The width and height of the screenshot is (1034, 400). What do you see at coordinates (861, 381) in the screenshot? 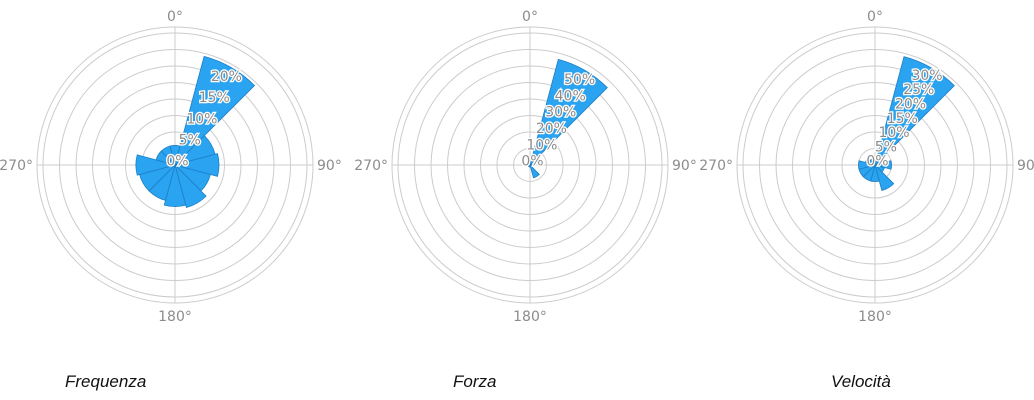
I see `chart-title-velocita: Velocità` at bounding box center [861, 381].